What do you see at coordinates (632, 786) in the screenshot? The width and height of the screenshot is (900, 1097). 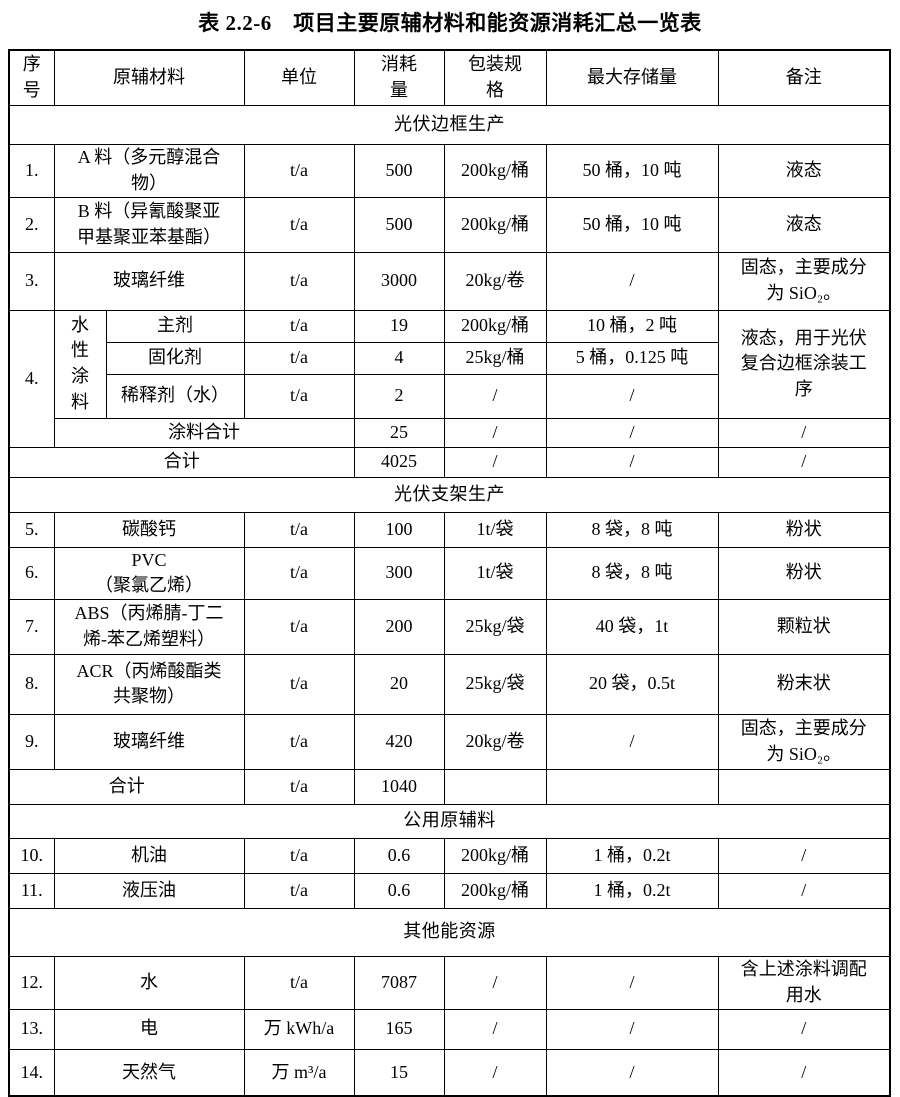 I see `storage-cell` at bounding box center [632, 786].